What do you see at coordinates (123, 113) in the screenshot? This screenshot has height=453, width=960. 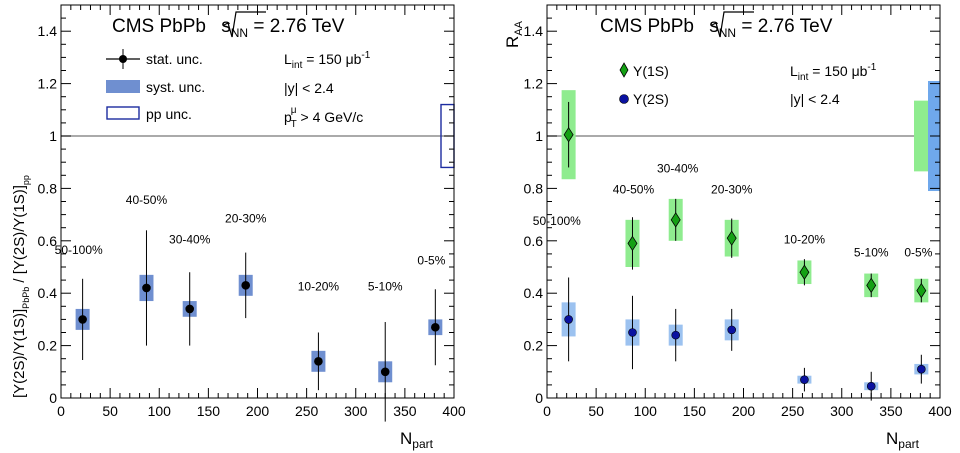 I see `legend-pp-marker` at bounding box center [123, 113].